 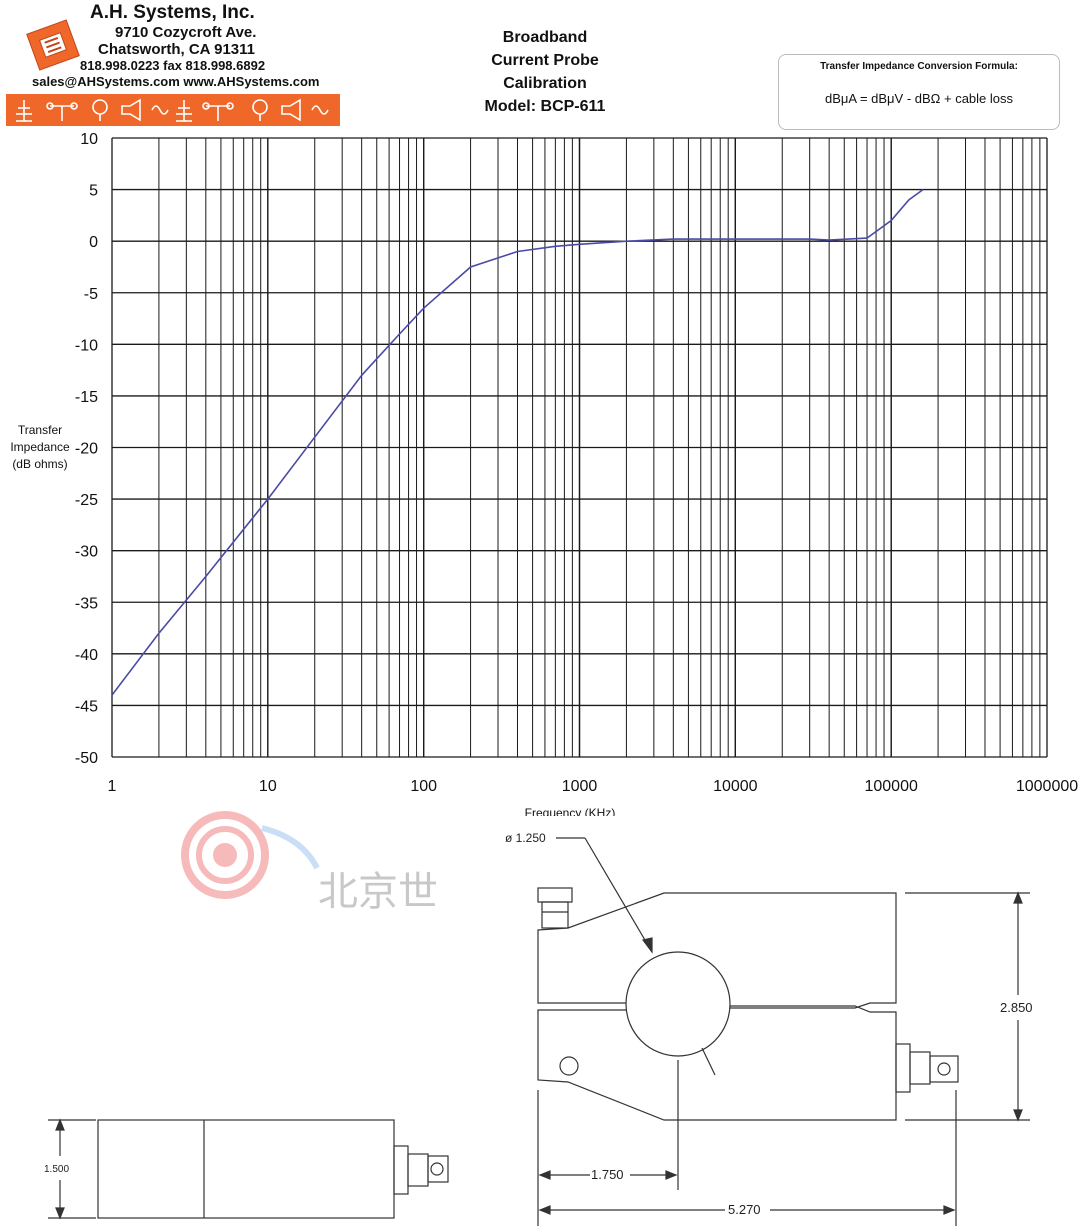 What do you see at coordinates (112, 786) in the screenshot?
I see `x-tick-label: 1` at bounding box center [112, 786].